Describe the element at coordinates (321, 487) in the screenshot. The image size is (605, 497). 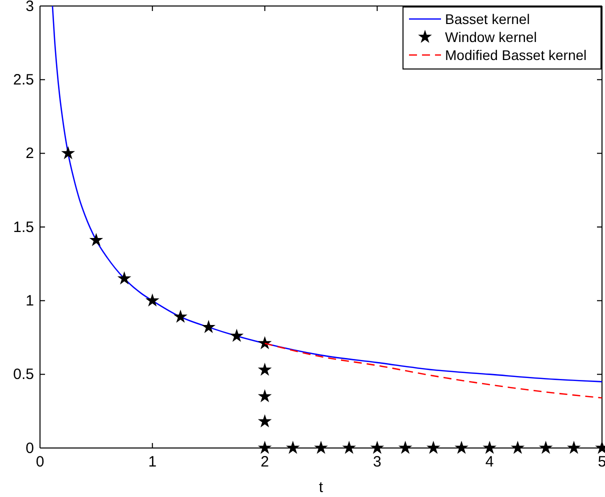
I see `x-axis-title: t` at that location.